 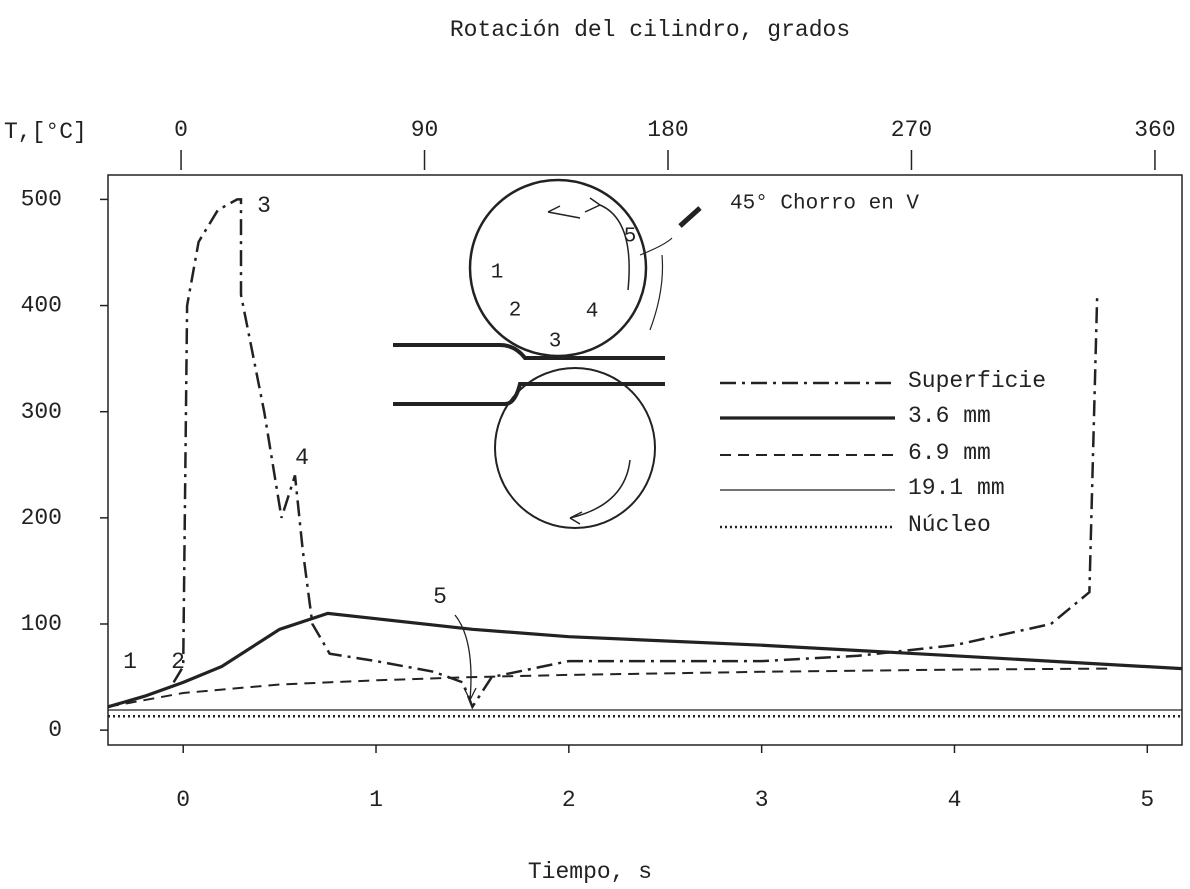 I want to click on legend-label: 19.1 mm, so click(x=956, y=488).